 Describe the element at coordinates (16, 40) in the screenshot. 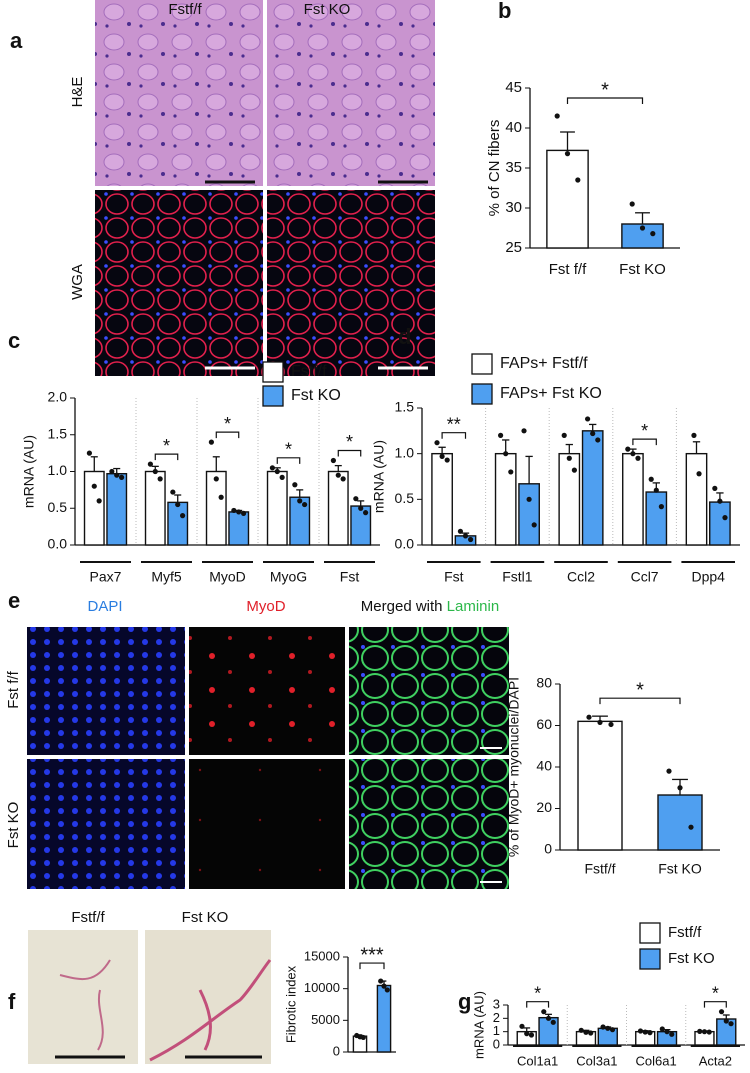

I see `panel-label: a` at that location.